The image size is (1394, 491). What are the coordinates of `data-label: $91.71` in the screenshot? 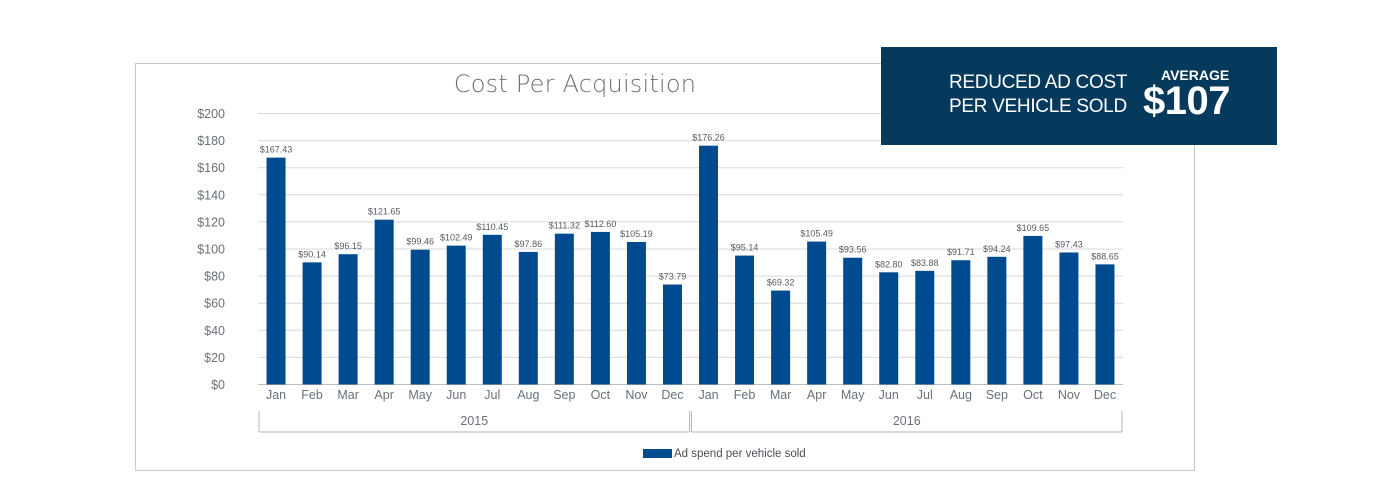 It's located at (961, 252).